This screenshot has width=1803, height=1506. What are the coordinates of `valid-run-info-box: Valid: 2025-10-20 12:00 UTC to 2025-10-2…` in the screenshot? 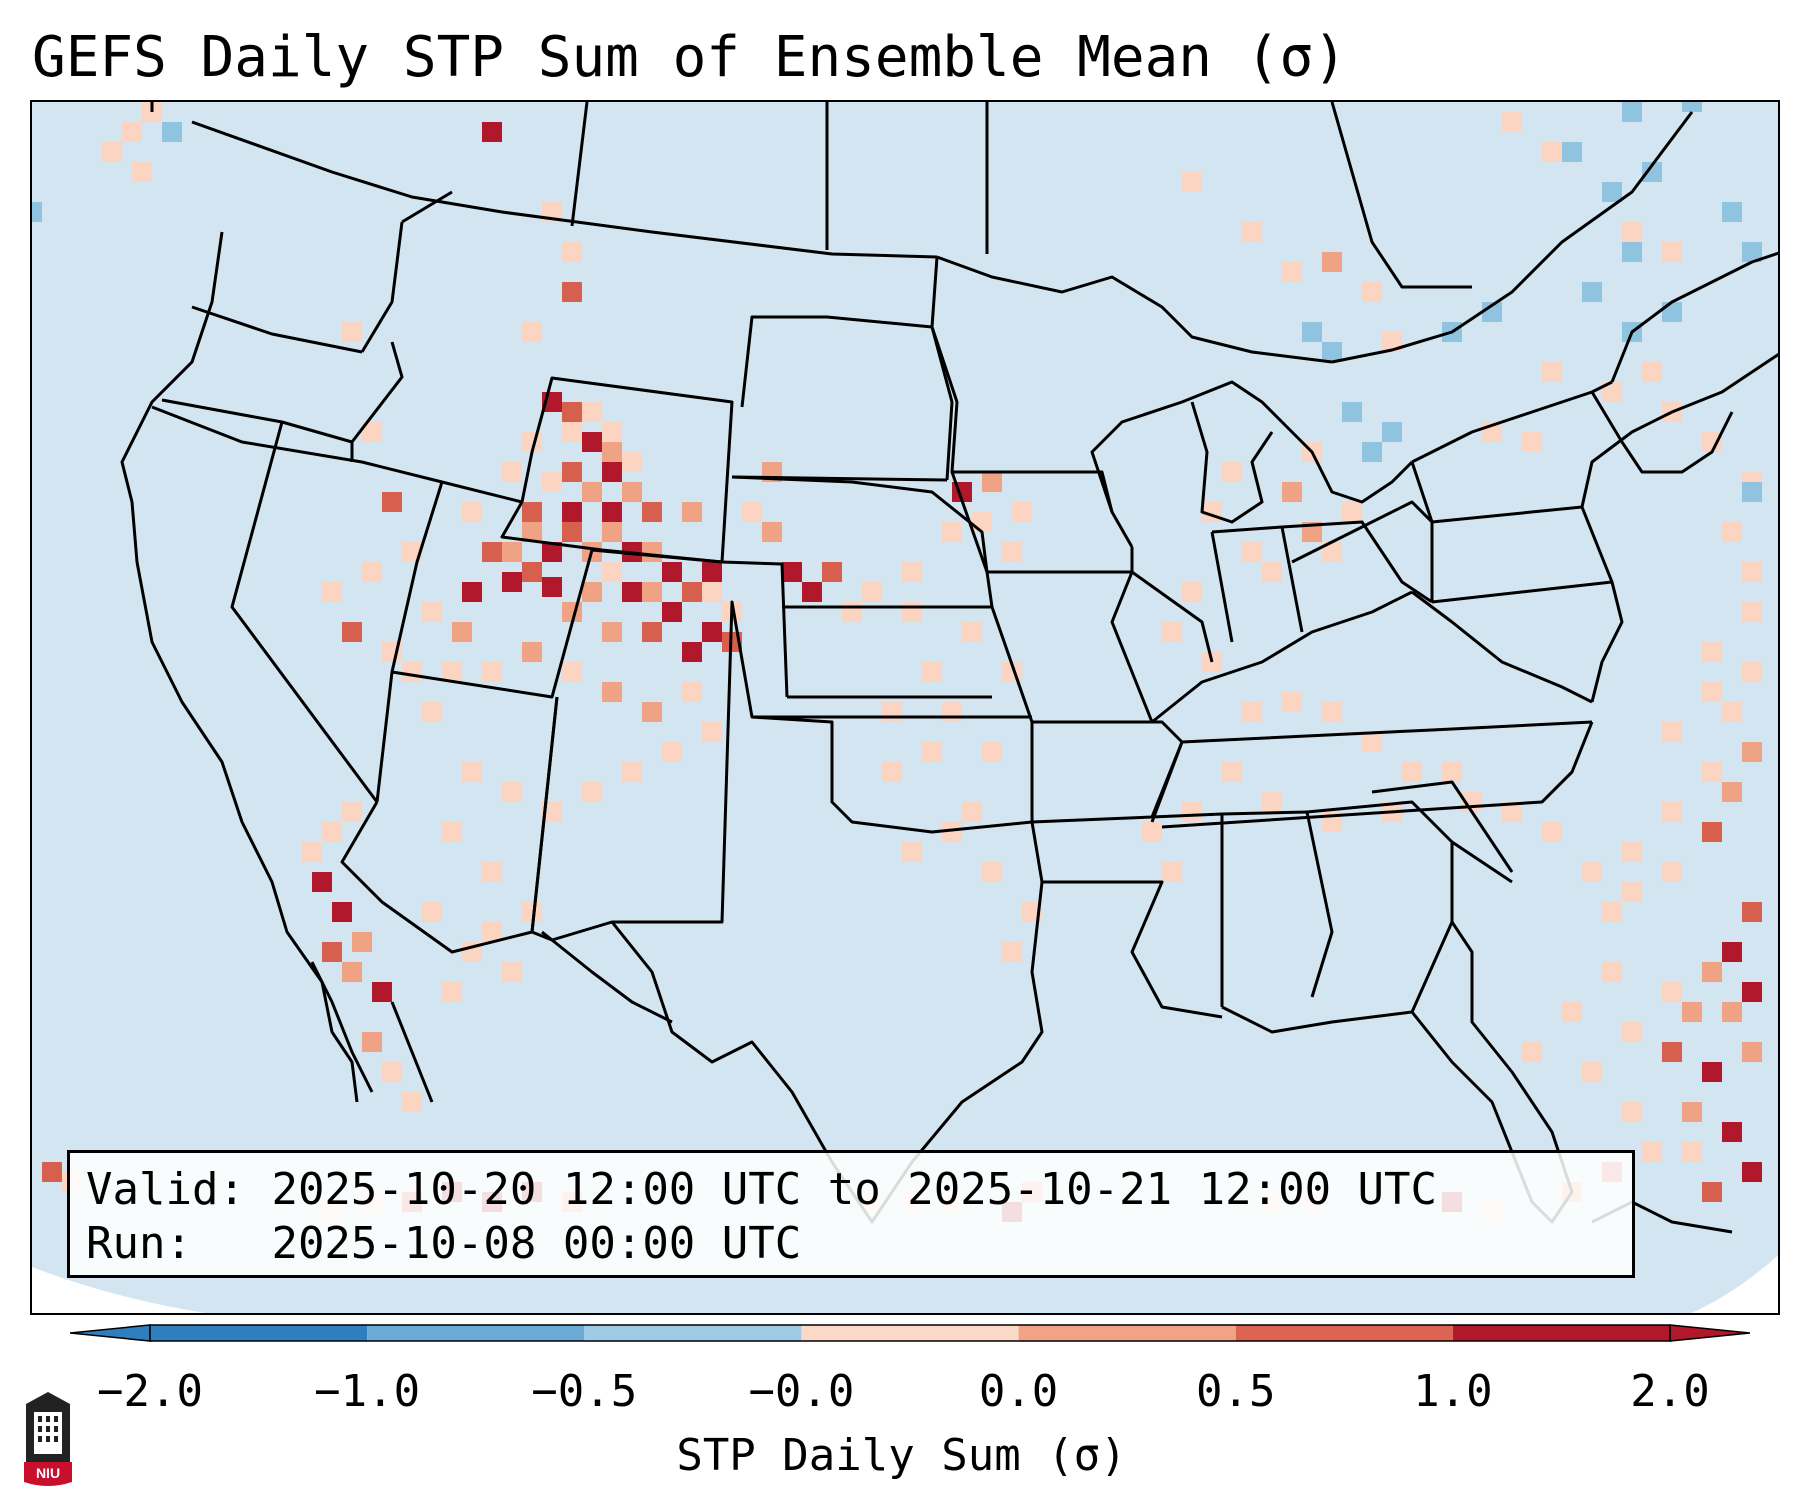 It's located at (851, 1214).